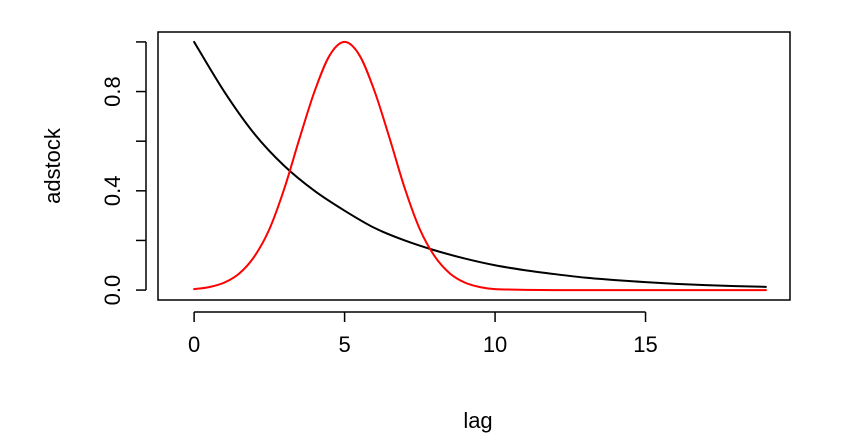 Image resolution: width=854 pixels, height=447 pixels. Describe the element at coordinates (112, 290) in the screenshot. I see `y-tick-label: 0.0` at that location.